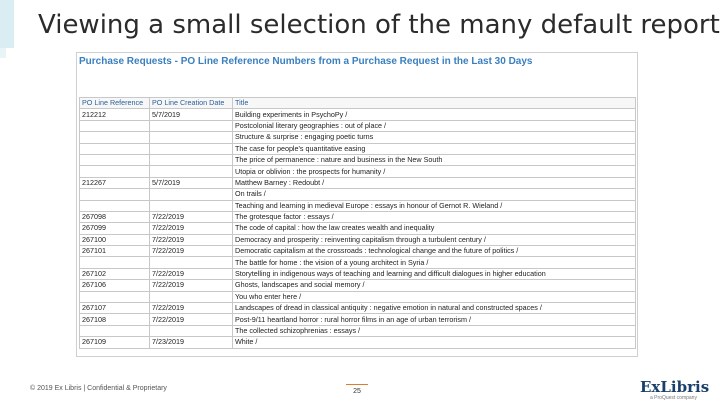 The image size is (720, 405). I want to click on cell-po-line-reference: 267102, so click(114, 274).